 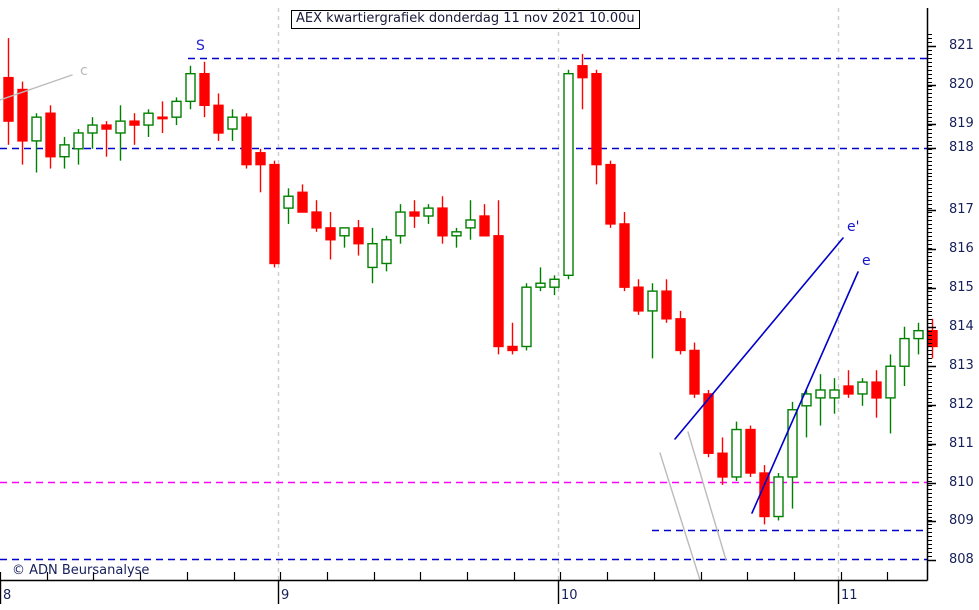 I want to click on y-axis-tick-label-808: 808, so click(x=961, y=559).